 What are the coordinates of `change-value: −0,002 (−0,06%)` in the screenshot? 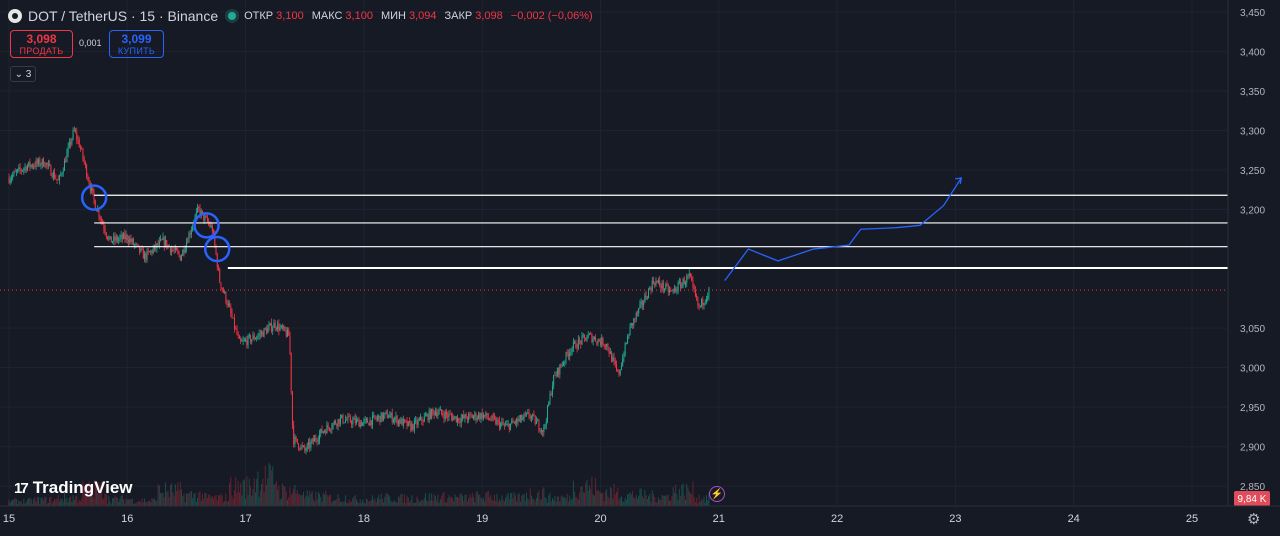 It's located at (551, 16).